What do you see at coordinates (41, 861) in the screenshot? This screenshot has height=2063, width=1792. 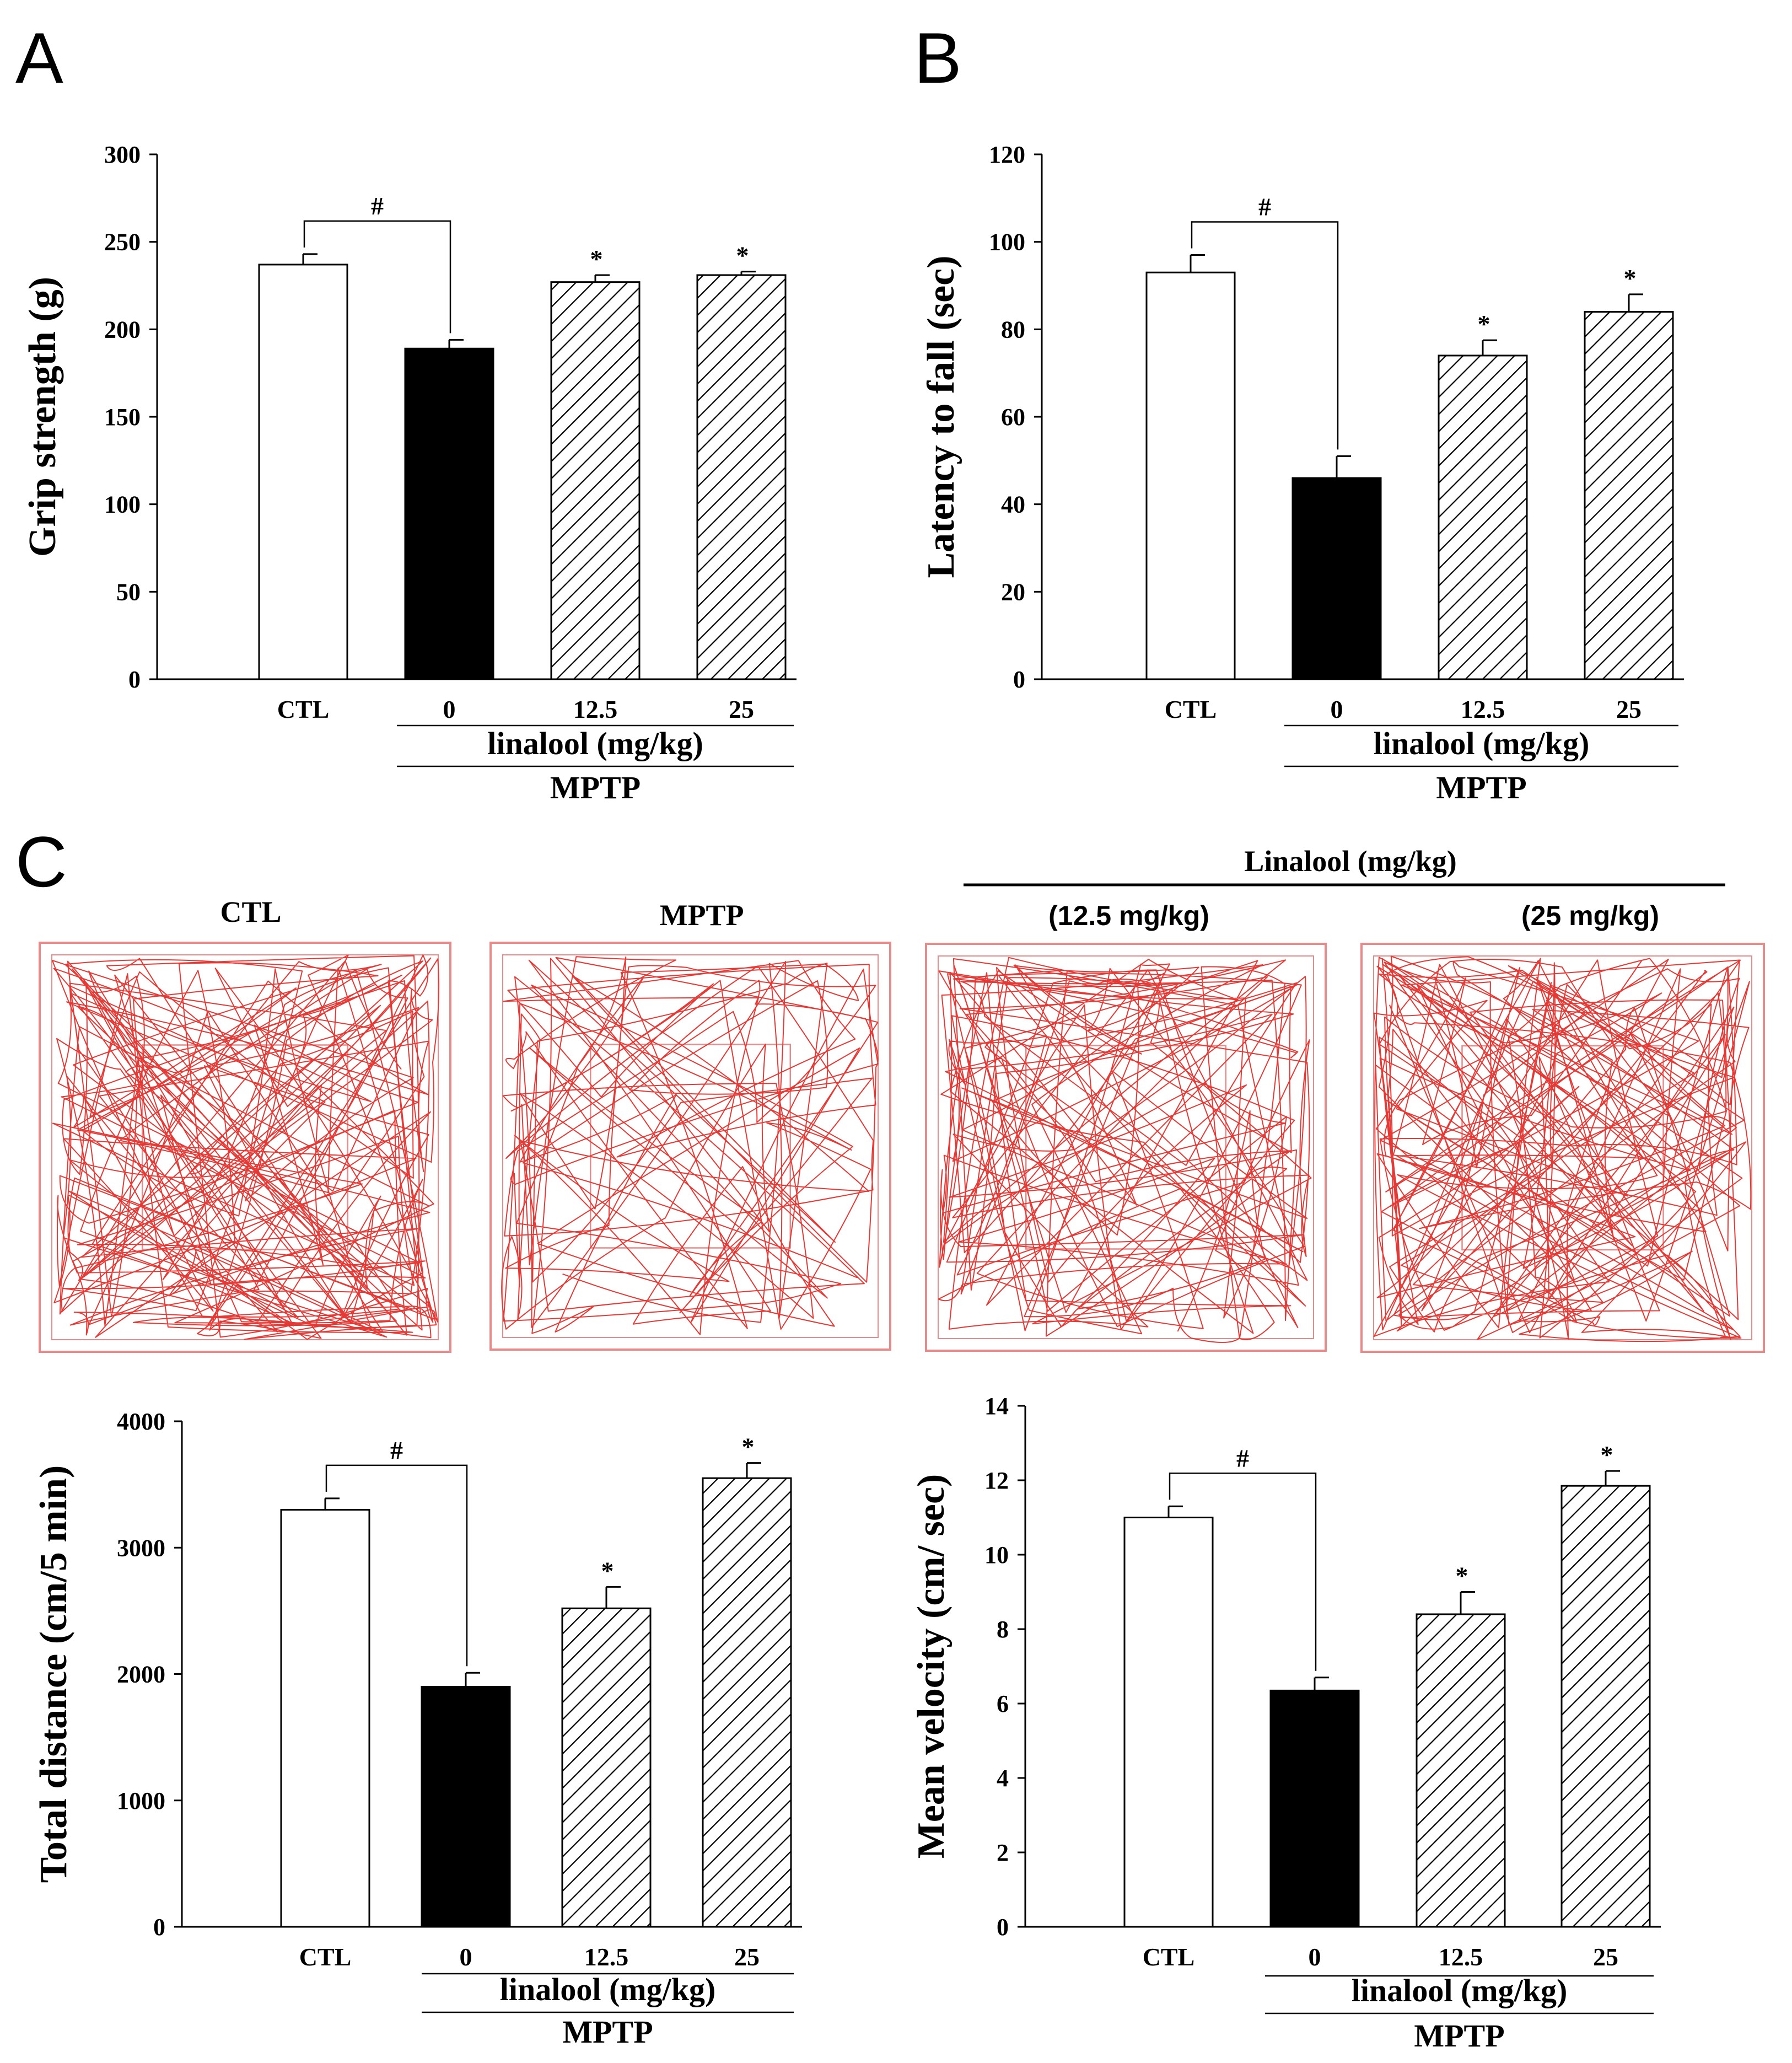 I see `panel-letter-c: C` at bounding box center [41, 861].